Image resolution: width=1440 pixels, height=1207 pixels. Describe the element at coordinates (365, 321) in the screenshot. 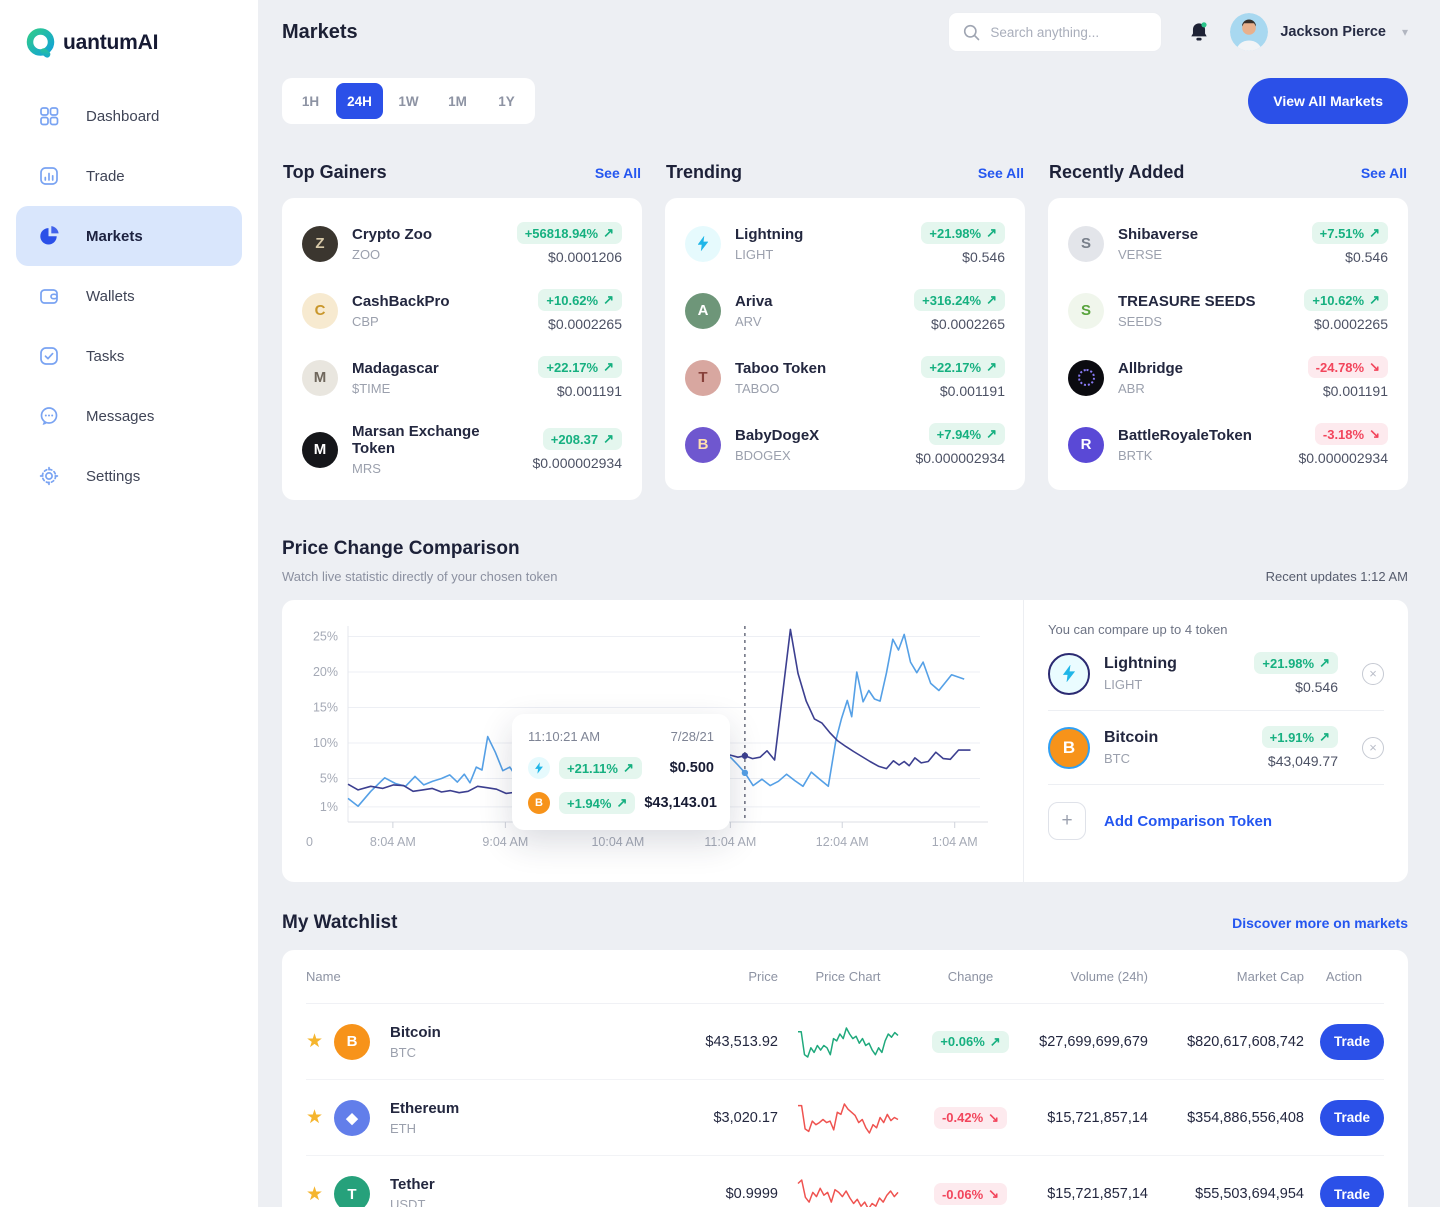

I see `token-symbol: CBP` at that location.